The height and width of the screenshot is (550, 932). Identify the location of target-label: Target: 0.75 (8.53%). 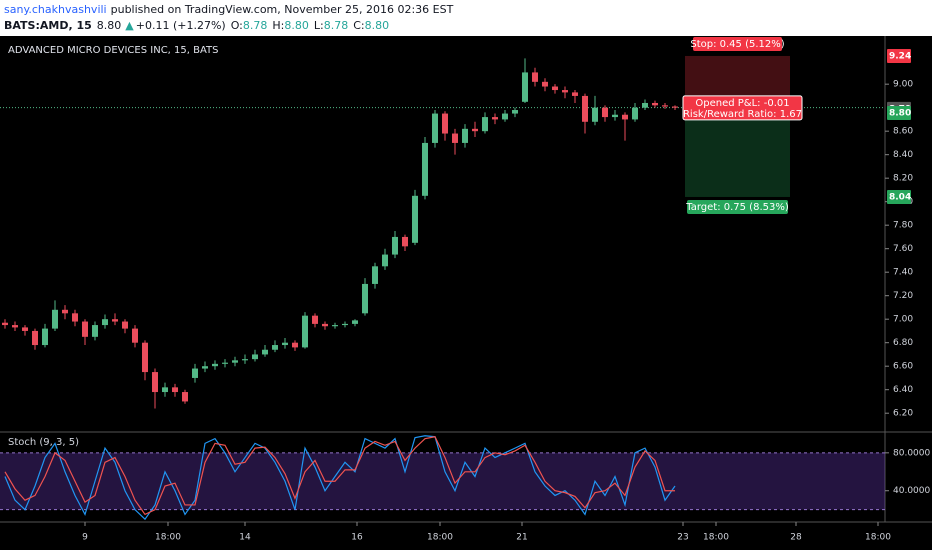
(737, 207).